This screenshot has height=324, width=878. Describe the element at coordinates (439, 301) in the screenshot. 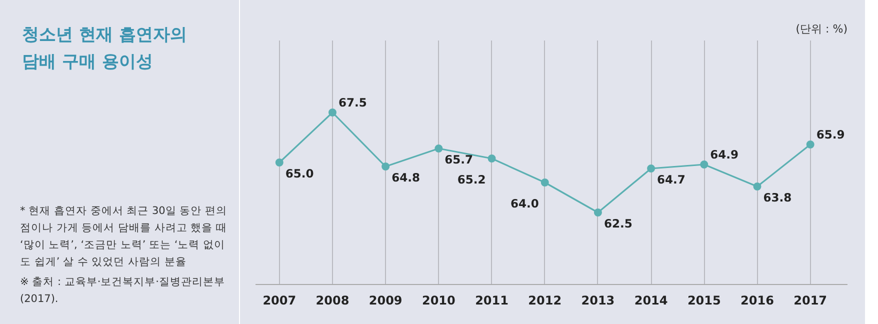

I see `x-tick-label: 2010` at that location.